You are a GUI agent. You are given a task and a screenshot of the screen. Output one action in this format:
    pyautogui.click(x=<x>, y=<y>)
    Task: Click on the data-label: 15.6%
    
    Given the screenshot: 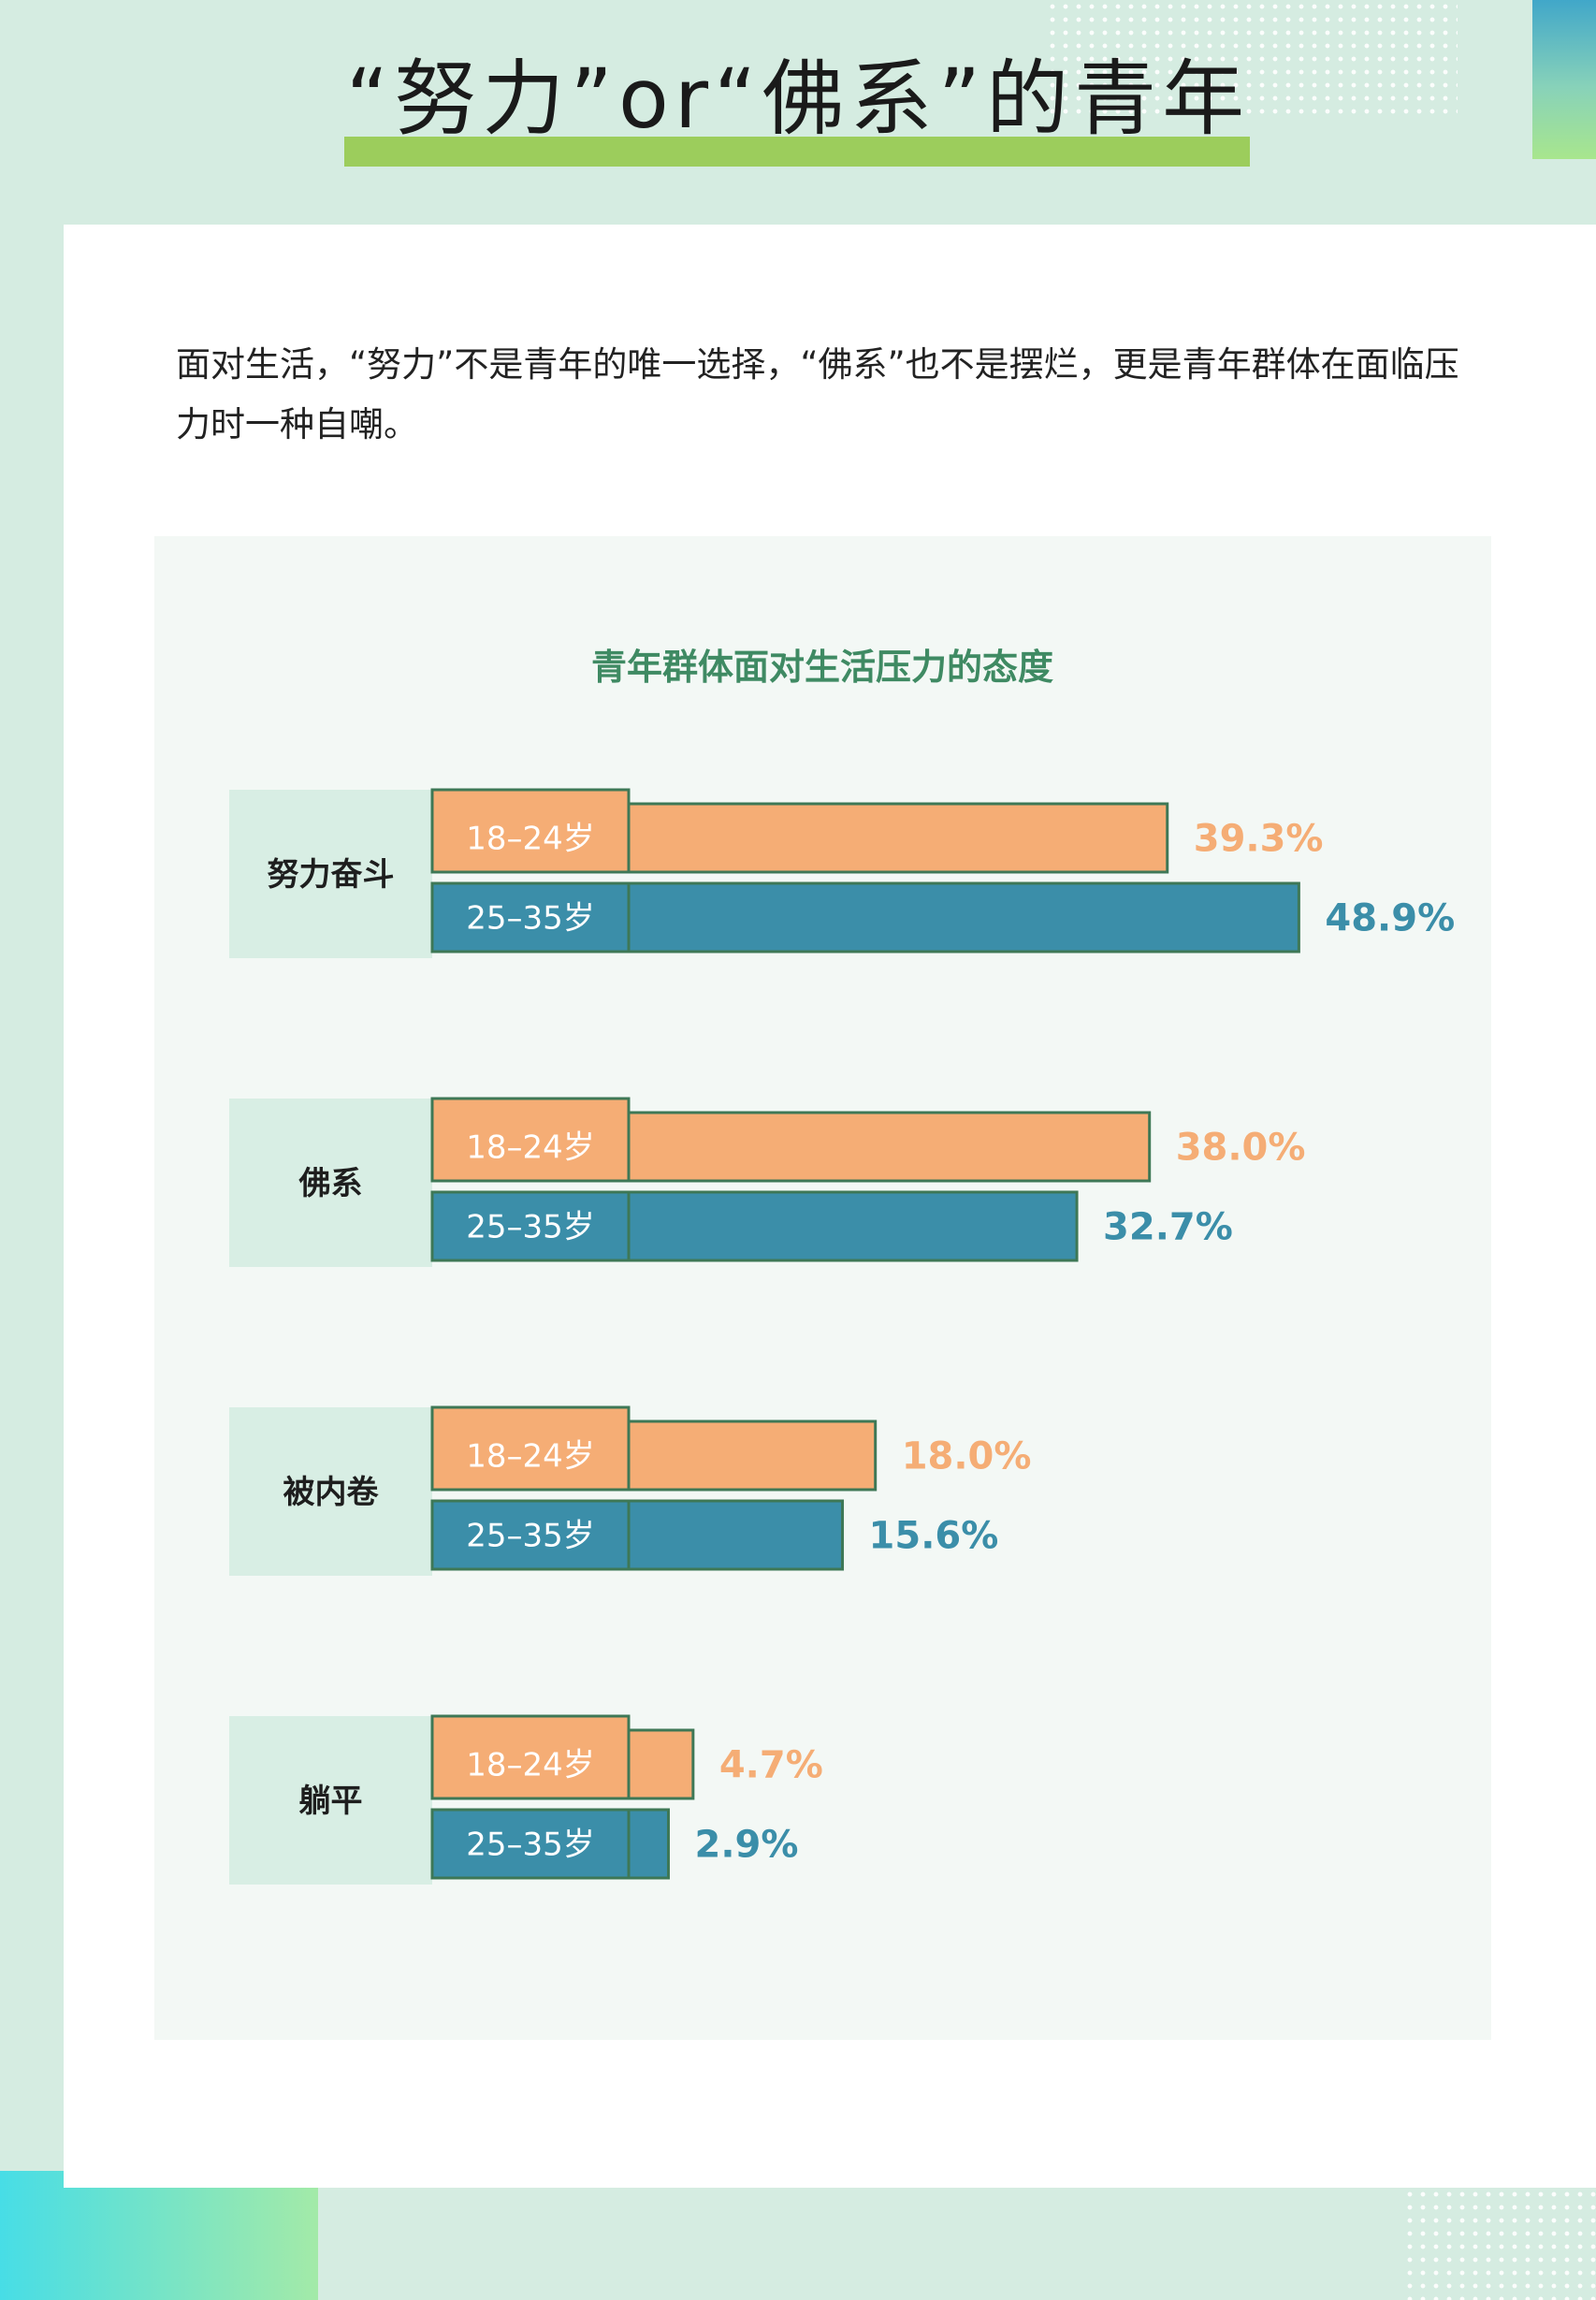 What is the action you would take?
    pyautogui.click(x=934, y=1536)
    